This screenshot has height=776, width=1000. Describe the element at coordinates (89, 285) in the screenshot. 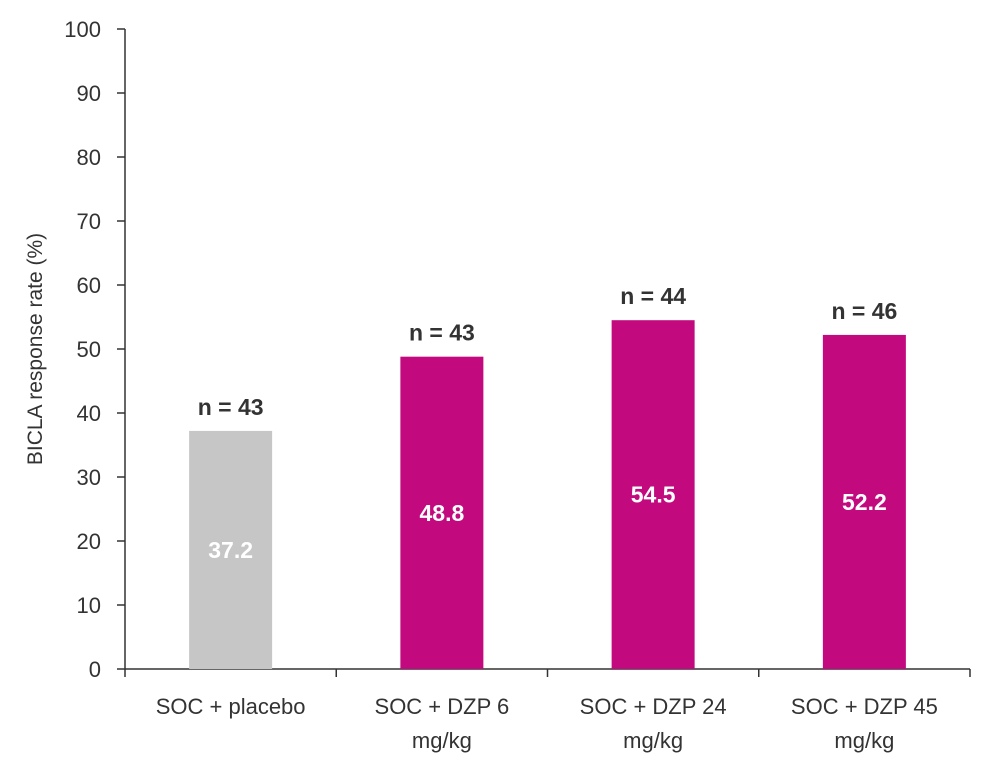

I see `y-tick-label: 60` at that location.